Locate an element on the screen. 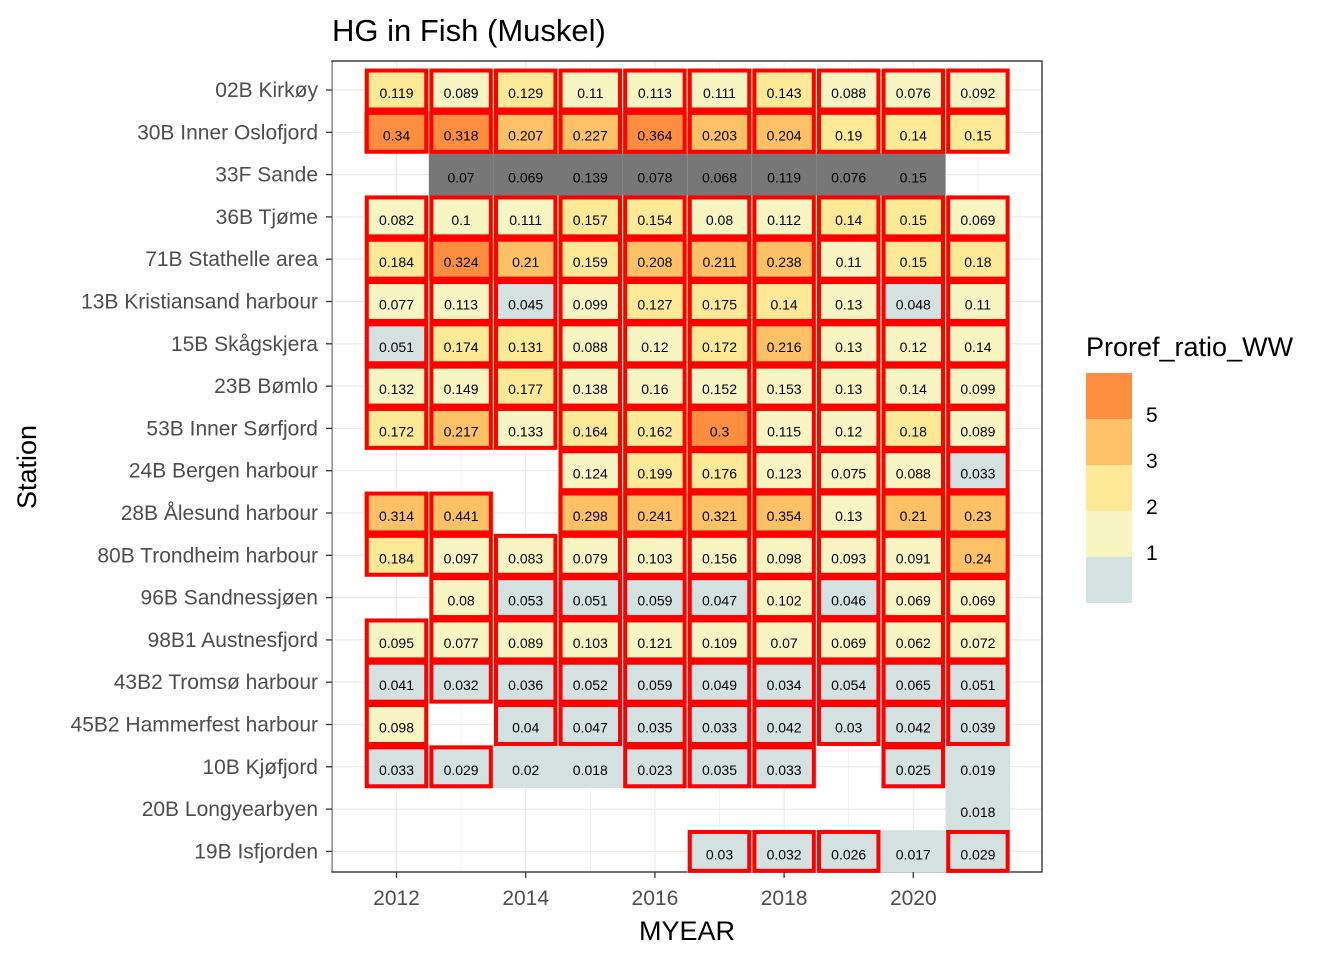  cell-value-label: 0.238 is located at coordinates (784, 262).